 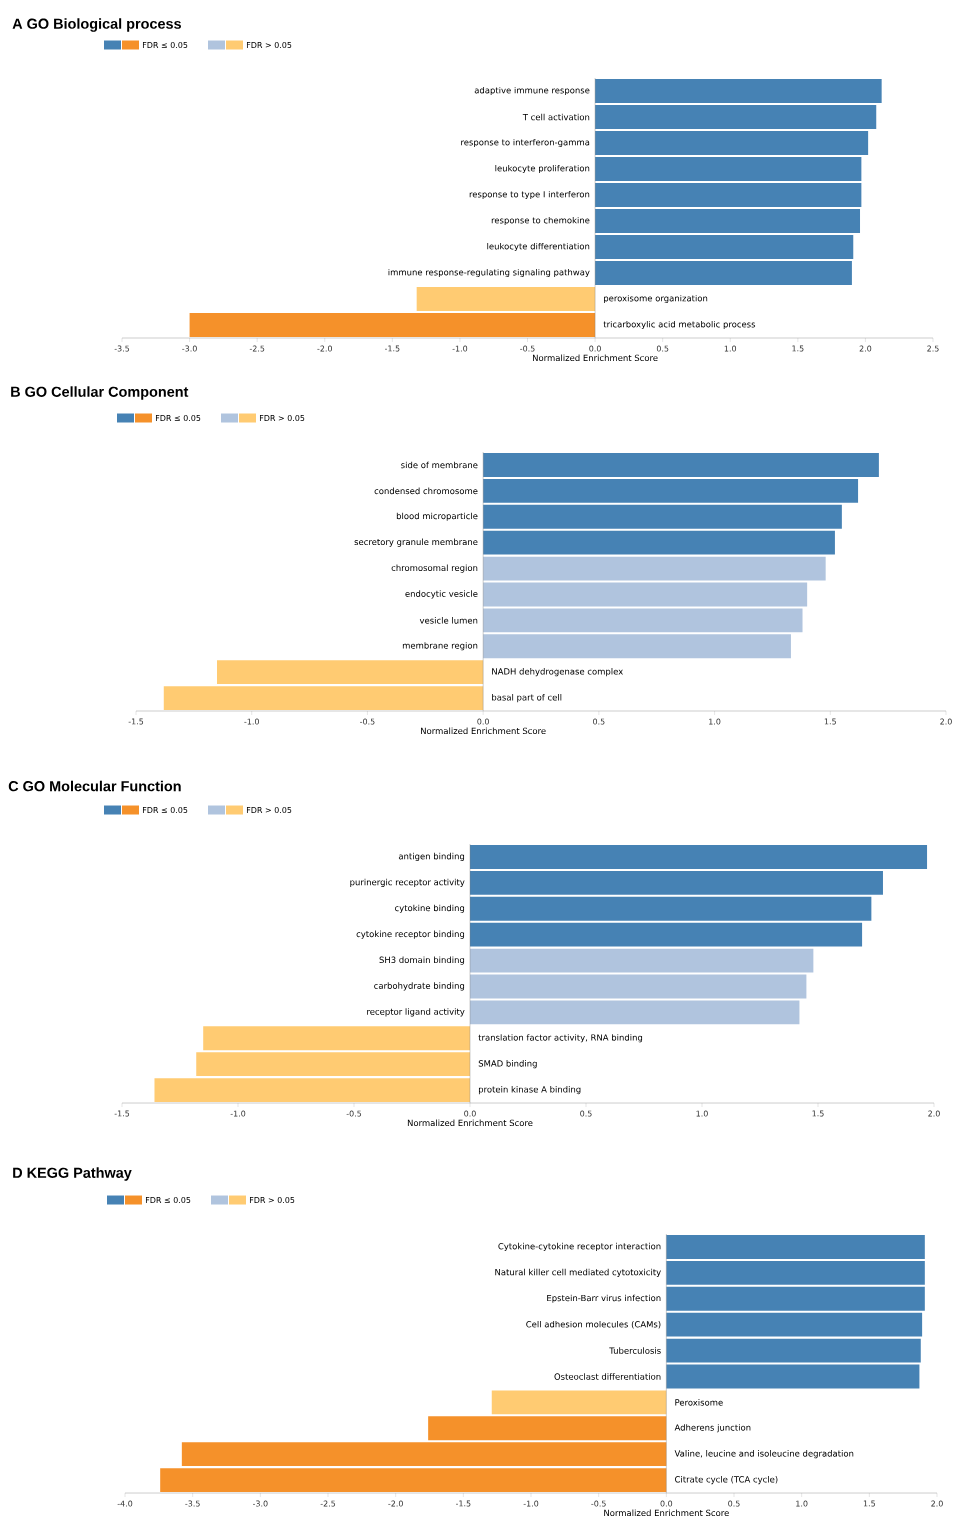 What do you see at coordinates (441, 594) in the screenshot?
I see `y-tick-label: endocytic vesicle` at bounding box center [441, 594].